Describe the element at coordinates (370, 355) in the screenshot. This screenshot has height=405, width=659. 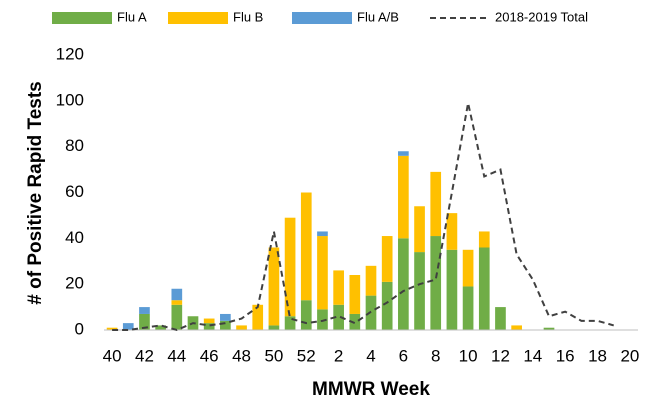
I see `x-tick-label: 4` at that location.